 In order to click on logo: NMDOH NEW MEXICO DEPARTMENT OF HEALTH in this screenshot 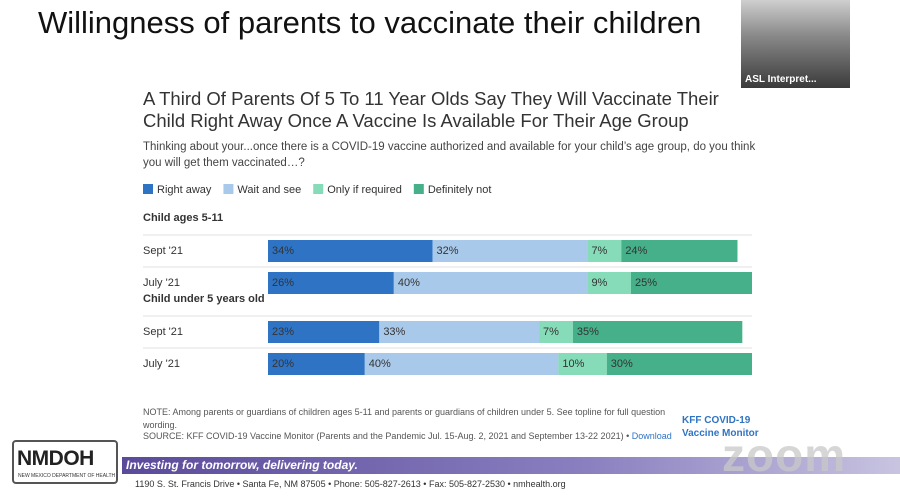, I will do `click(65, 462)`.